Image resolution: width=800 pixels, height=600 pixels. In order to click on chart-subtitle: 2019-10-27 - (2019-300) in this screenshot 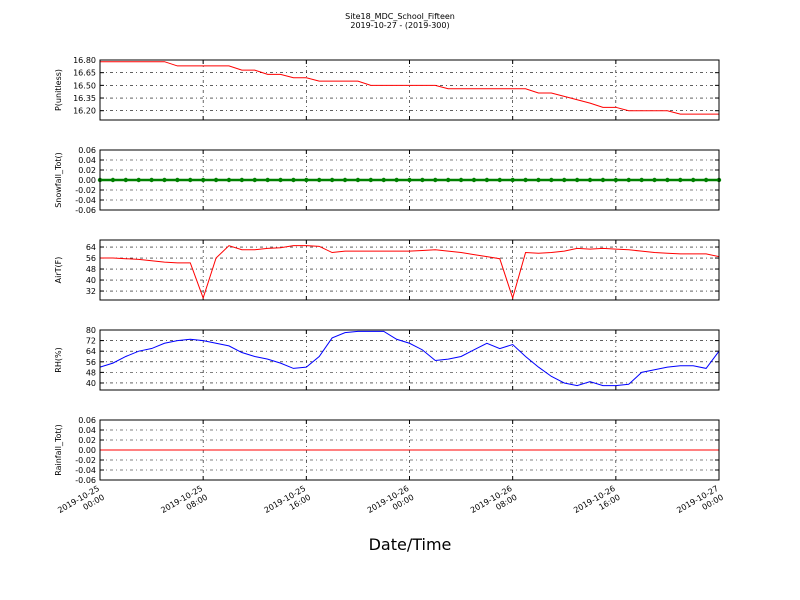, I will do `click(399, 25)`.